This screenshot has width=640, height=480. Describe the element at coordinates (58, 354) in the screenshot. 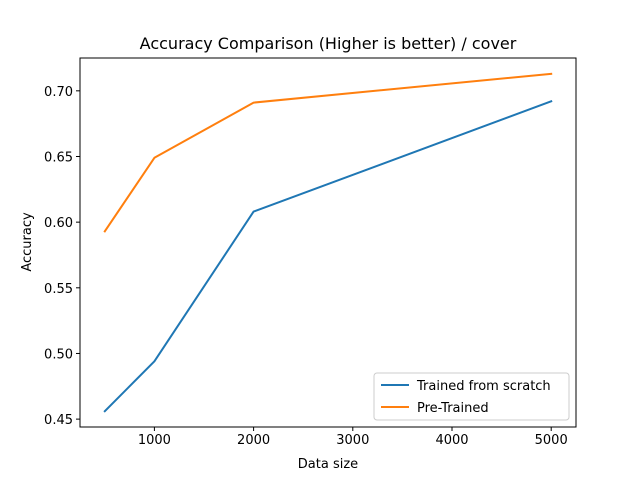

I see `y-tick-label: 0.50` at that location.